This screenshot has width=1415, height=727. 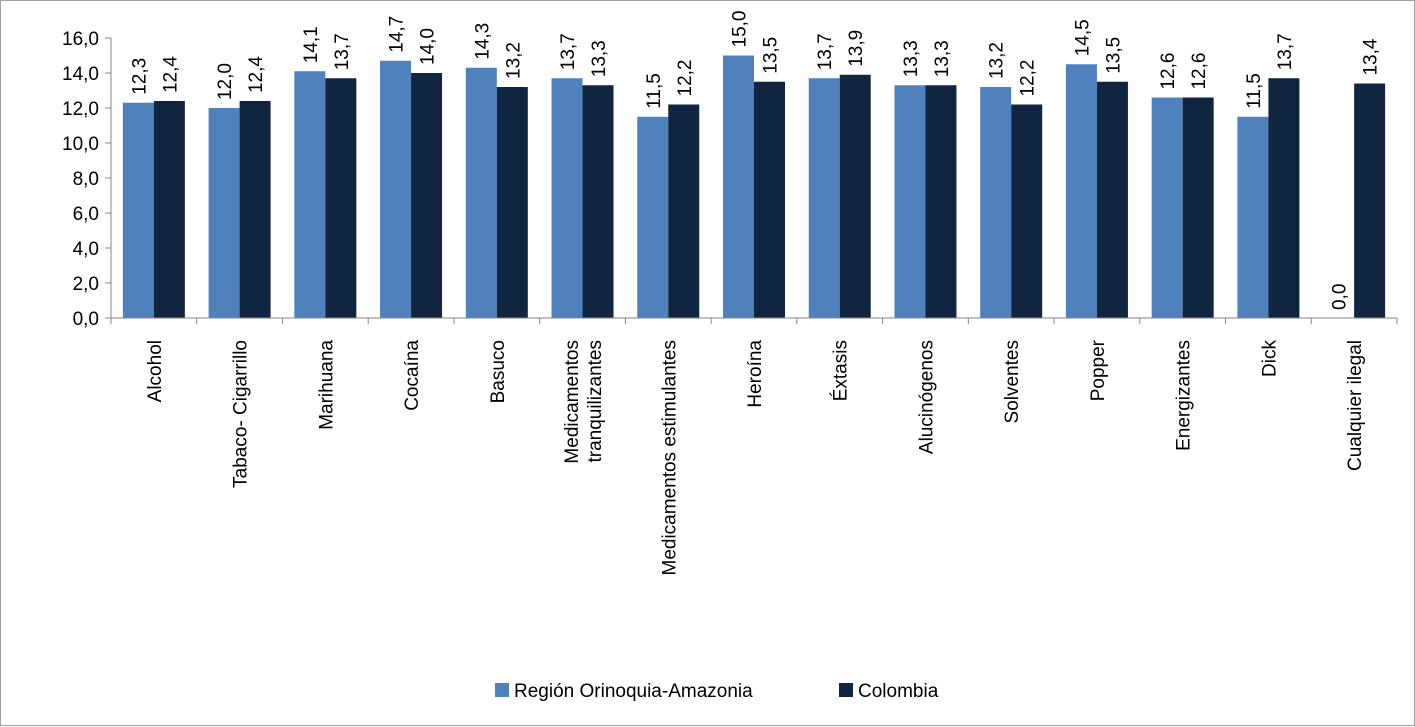 I want to click on y-tick-label: 10,0, so click(x=80, y=144).